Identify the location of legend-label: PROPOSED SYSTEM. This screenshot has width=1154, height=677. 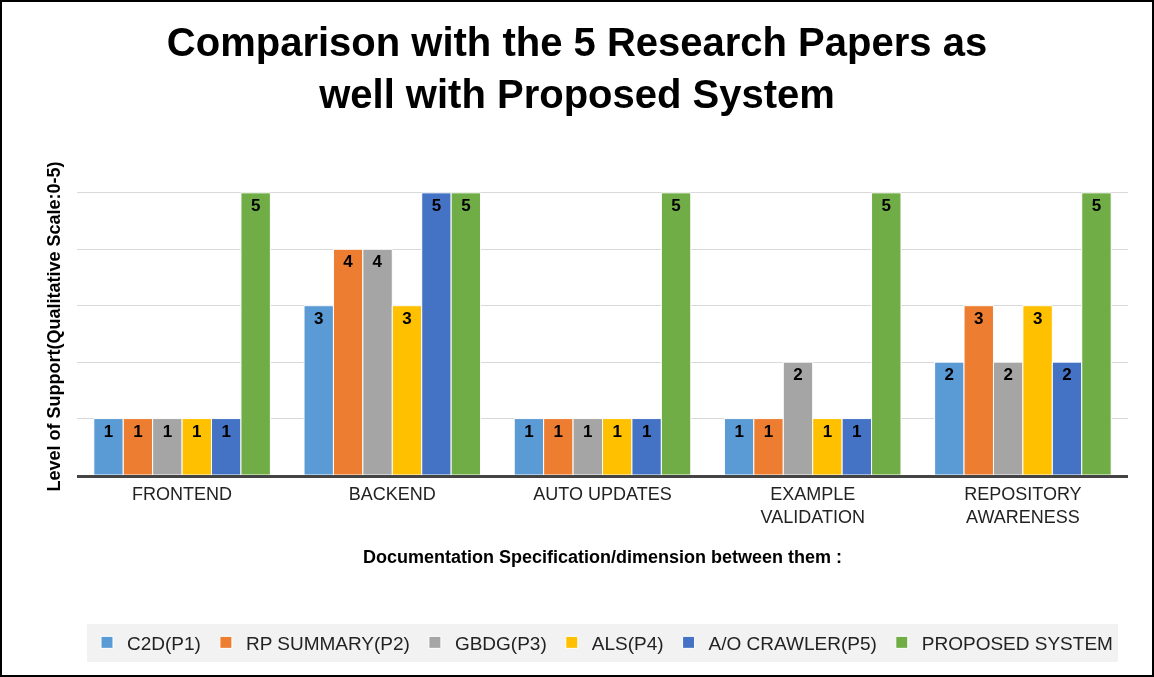
(1017, 643).